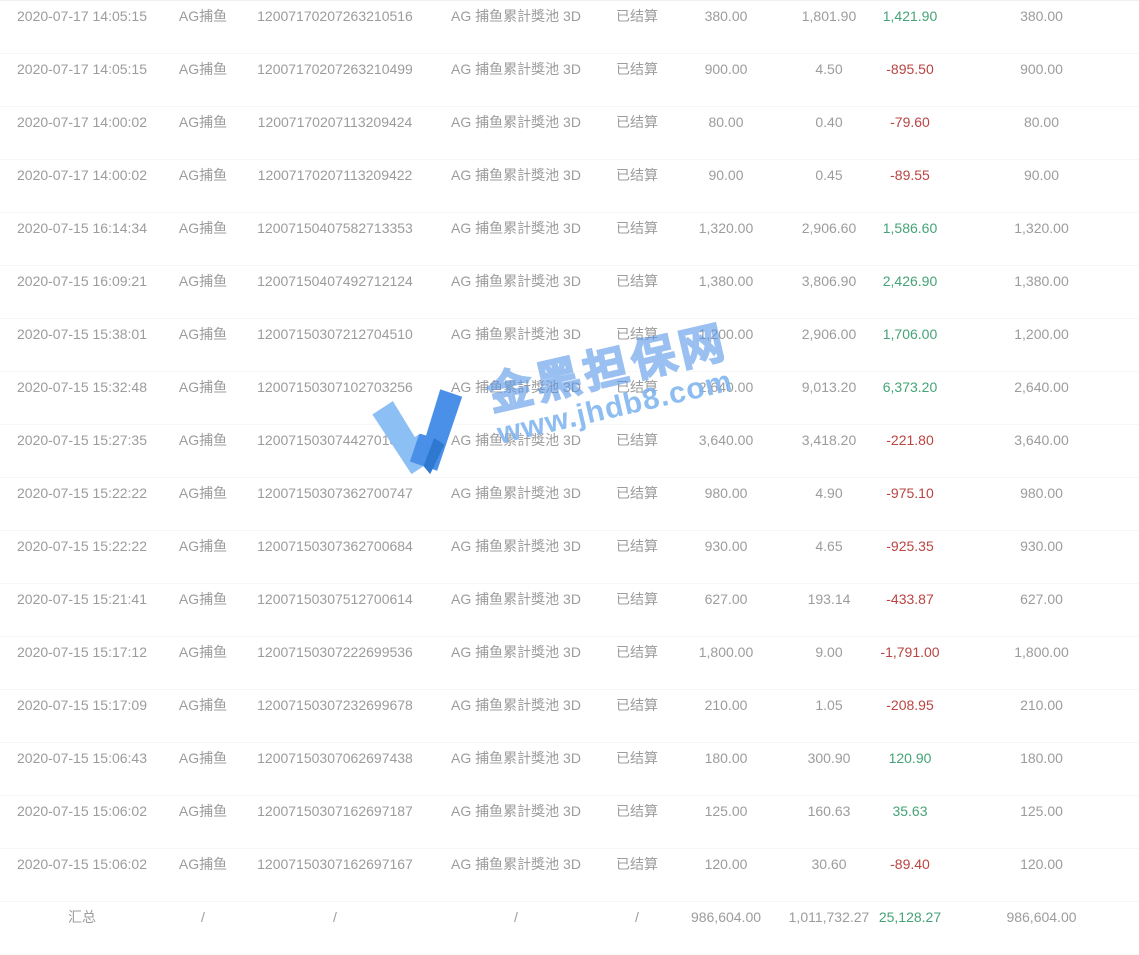  I want to click on cell-win-loss: 1,421.90, so click(910, 27).